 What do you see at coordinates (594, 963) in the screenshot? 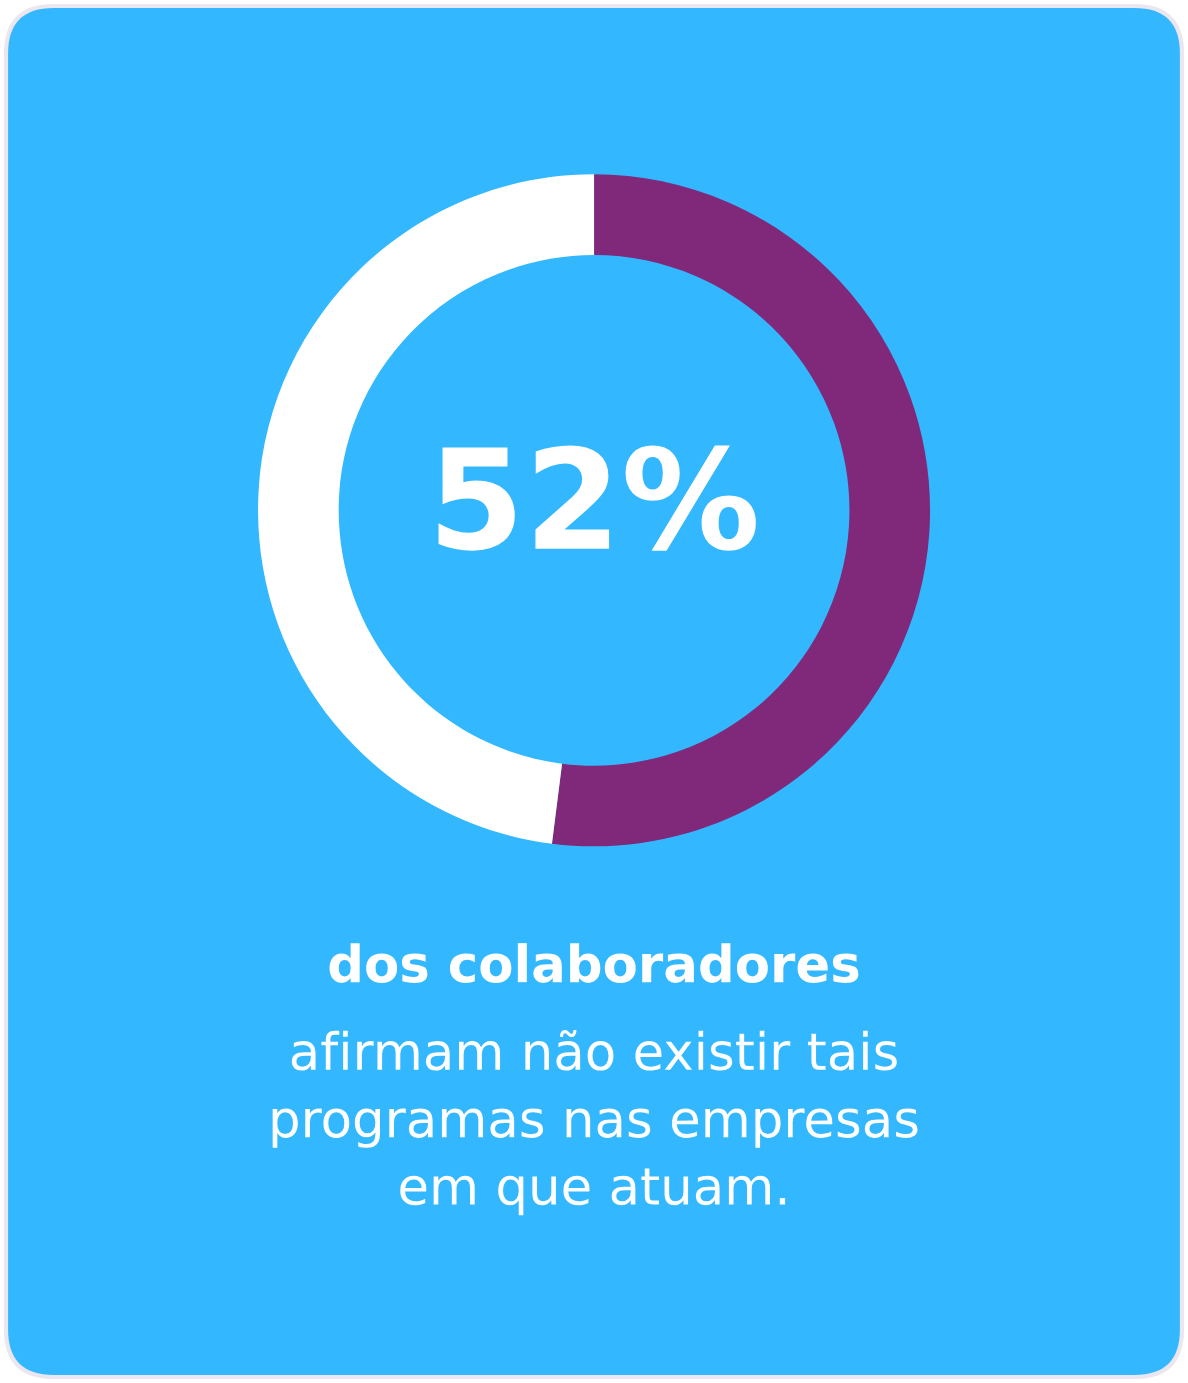
I see `text: dos colaboradores` at bounding box center [594, 963].